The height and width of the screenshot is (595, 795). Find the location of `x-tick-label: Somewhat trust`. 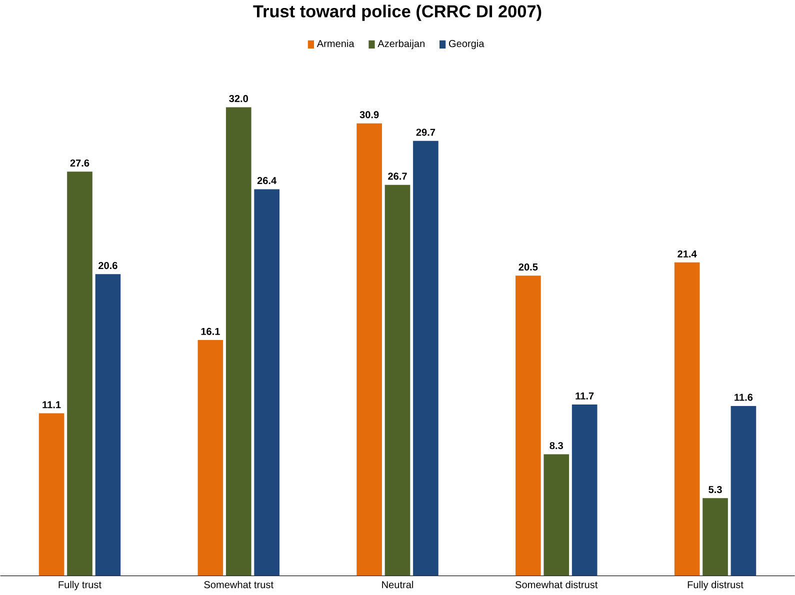

x-tick-label: Somewhat trust is located at coordinates (239, 584).